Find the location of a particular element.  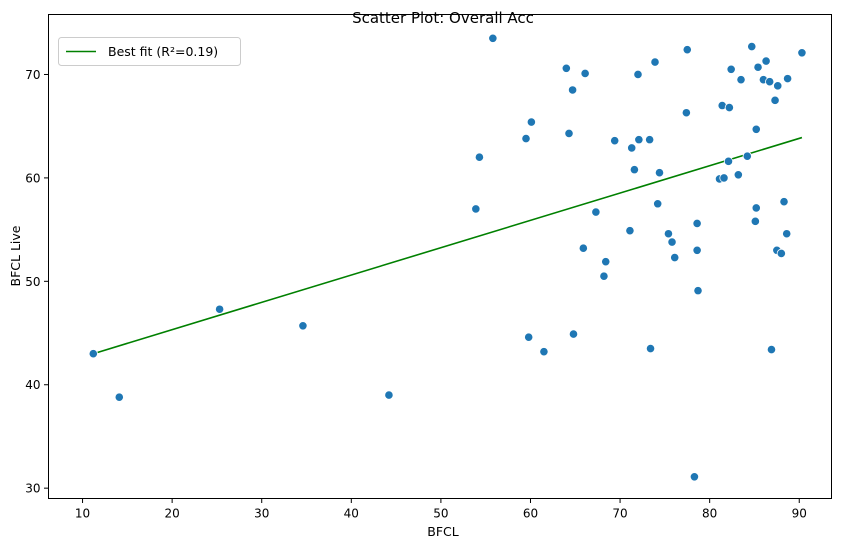

y-tick-label: 50 is located at coordinates (32, 282).